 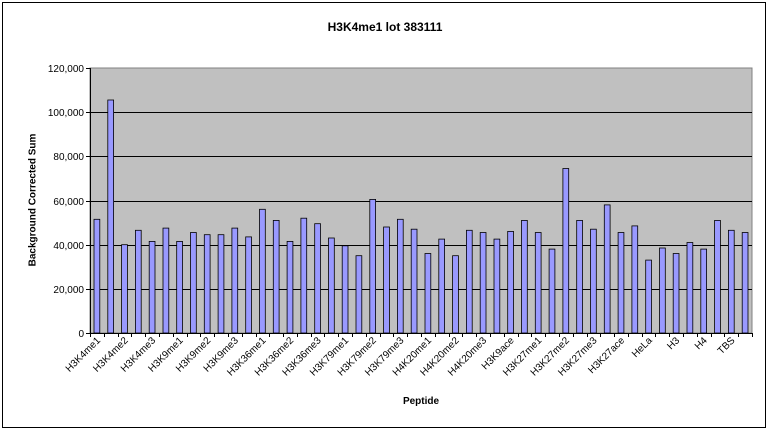 I want to click on y-tick-label: 20,000, so click(x=68, y=290).